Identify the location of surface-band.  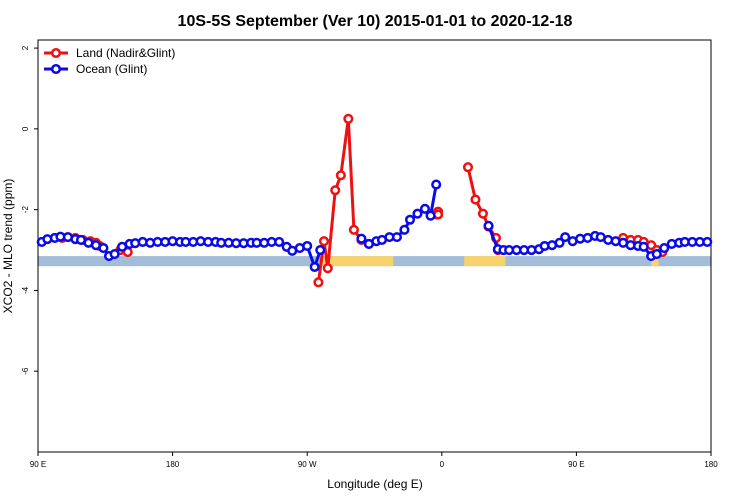
(374, 261).